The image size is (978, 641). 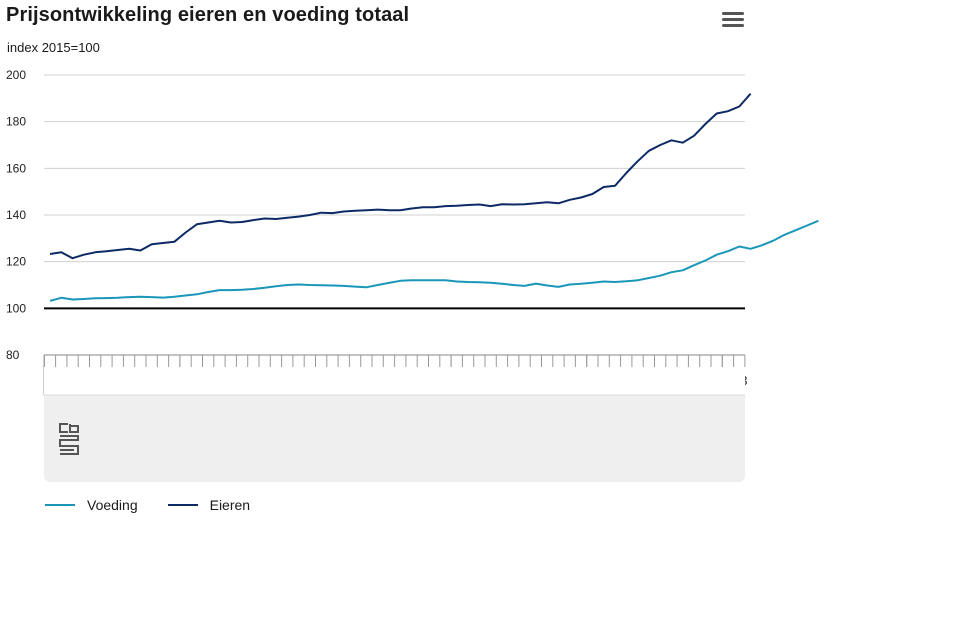 I want to click on cbs-logo-icon, so click(x=69, y=439).